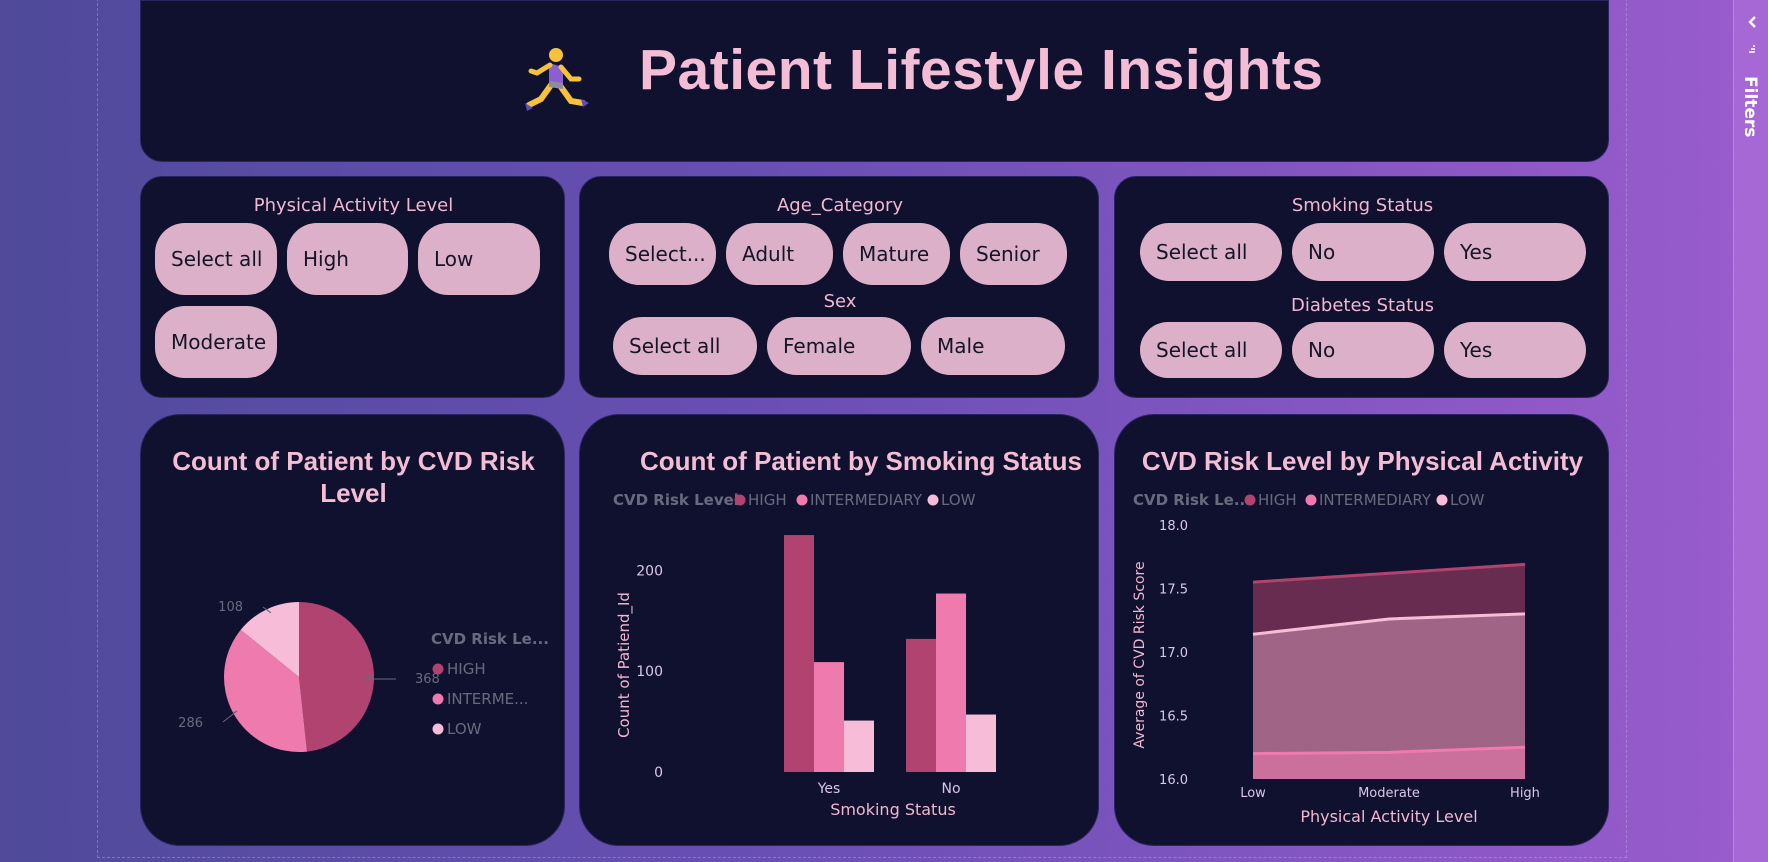  What do you see at coordinates (685, 346) in the screenshot?
I see `sex-option-select-all: Select all` at bounding box center [685, 346].